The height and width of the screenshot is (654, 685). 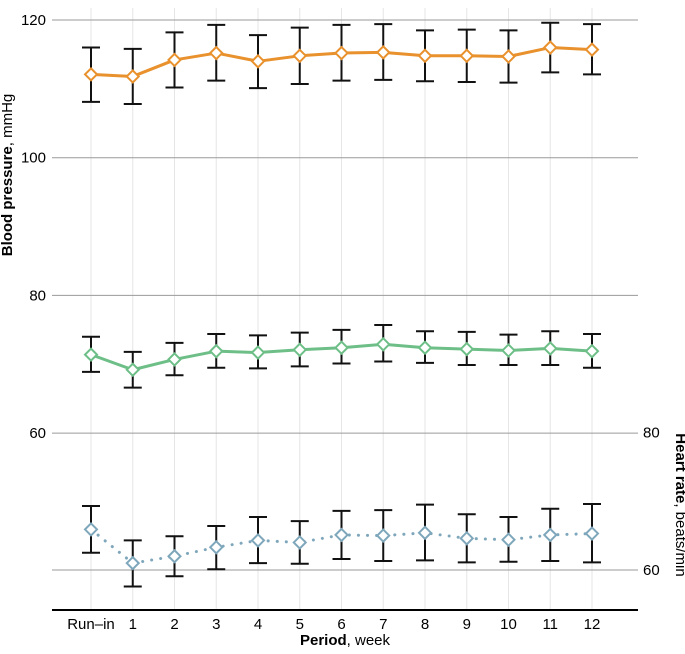 I want to click on y-axis-right-title: Heart rate, beats/min, so click(x=678, y=504).